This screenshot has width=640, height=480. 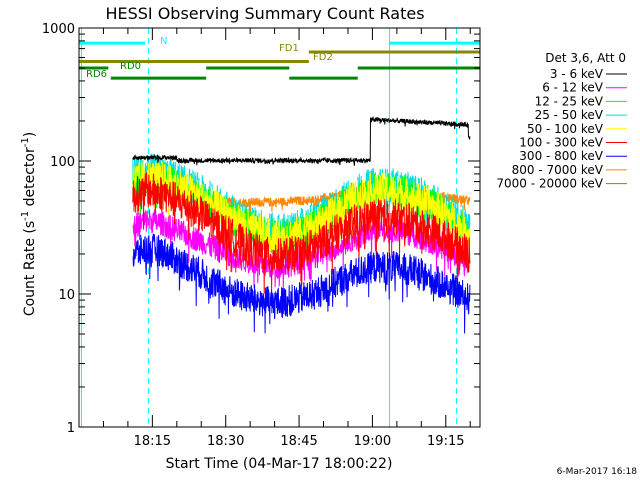 I want to click on legend-label-8: 7000 - 20000 keV, so click(x=549, y=184).